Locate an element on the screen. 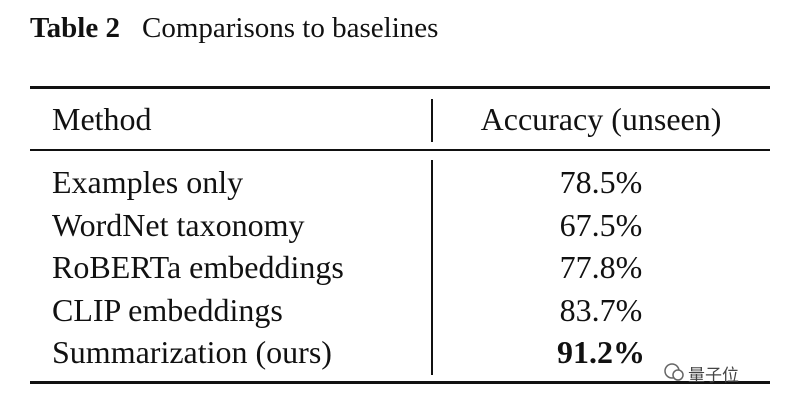 Image resolution: width=806 pixels, height=410 pixels. mid-rule is located at coordinates (400, 150).